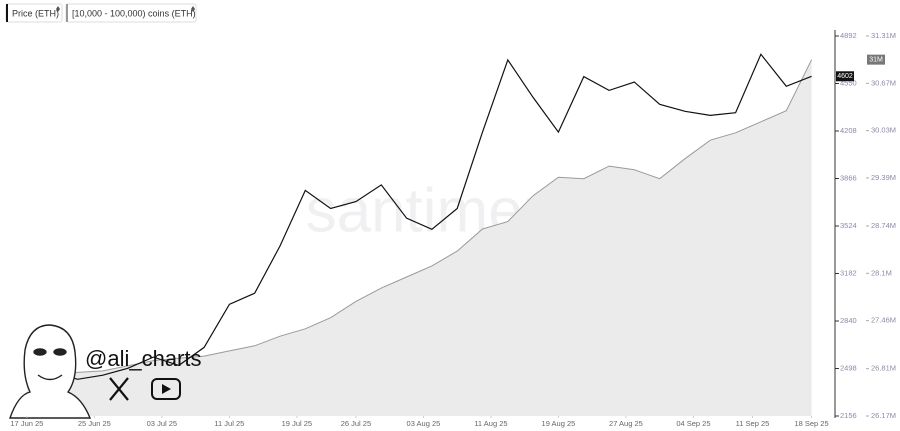  I want to click on y2-tick-label: 26.17M, so click(883, 415).